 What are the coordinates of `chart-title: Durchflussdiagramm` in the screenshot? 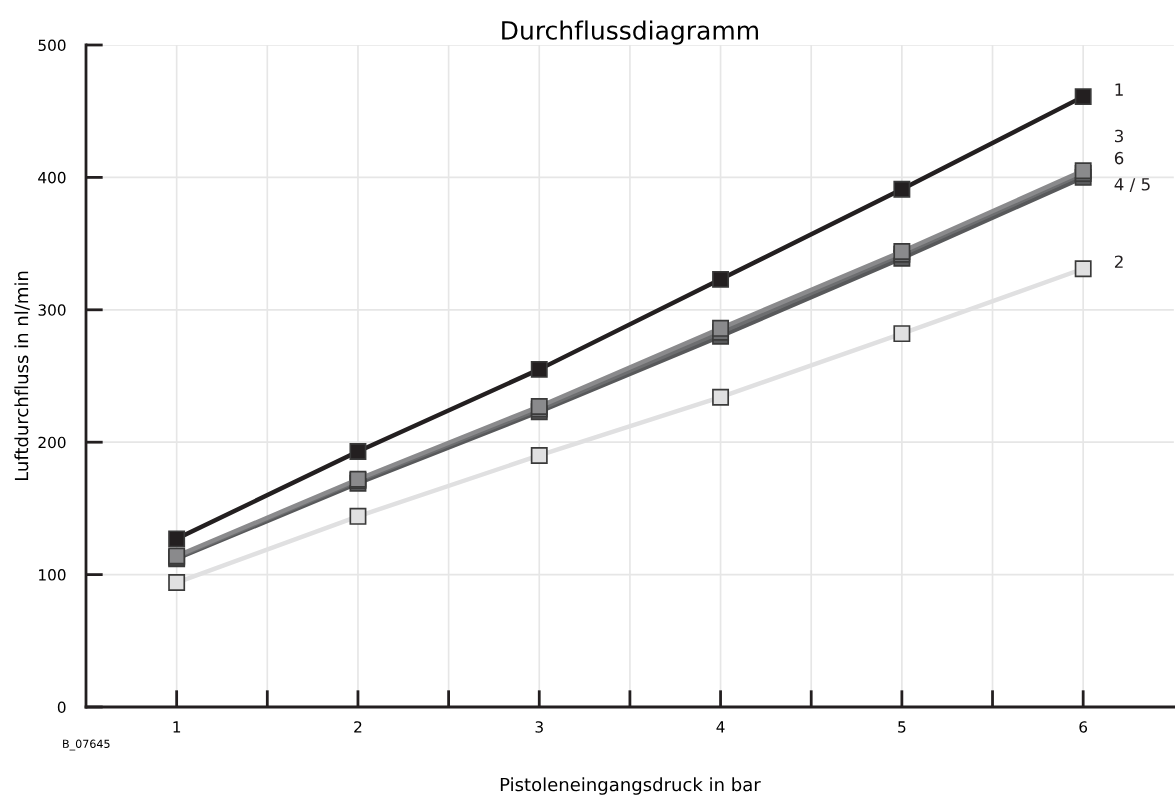 It's located at (630, 32).